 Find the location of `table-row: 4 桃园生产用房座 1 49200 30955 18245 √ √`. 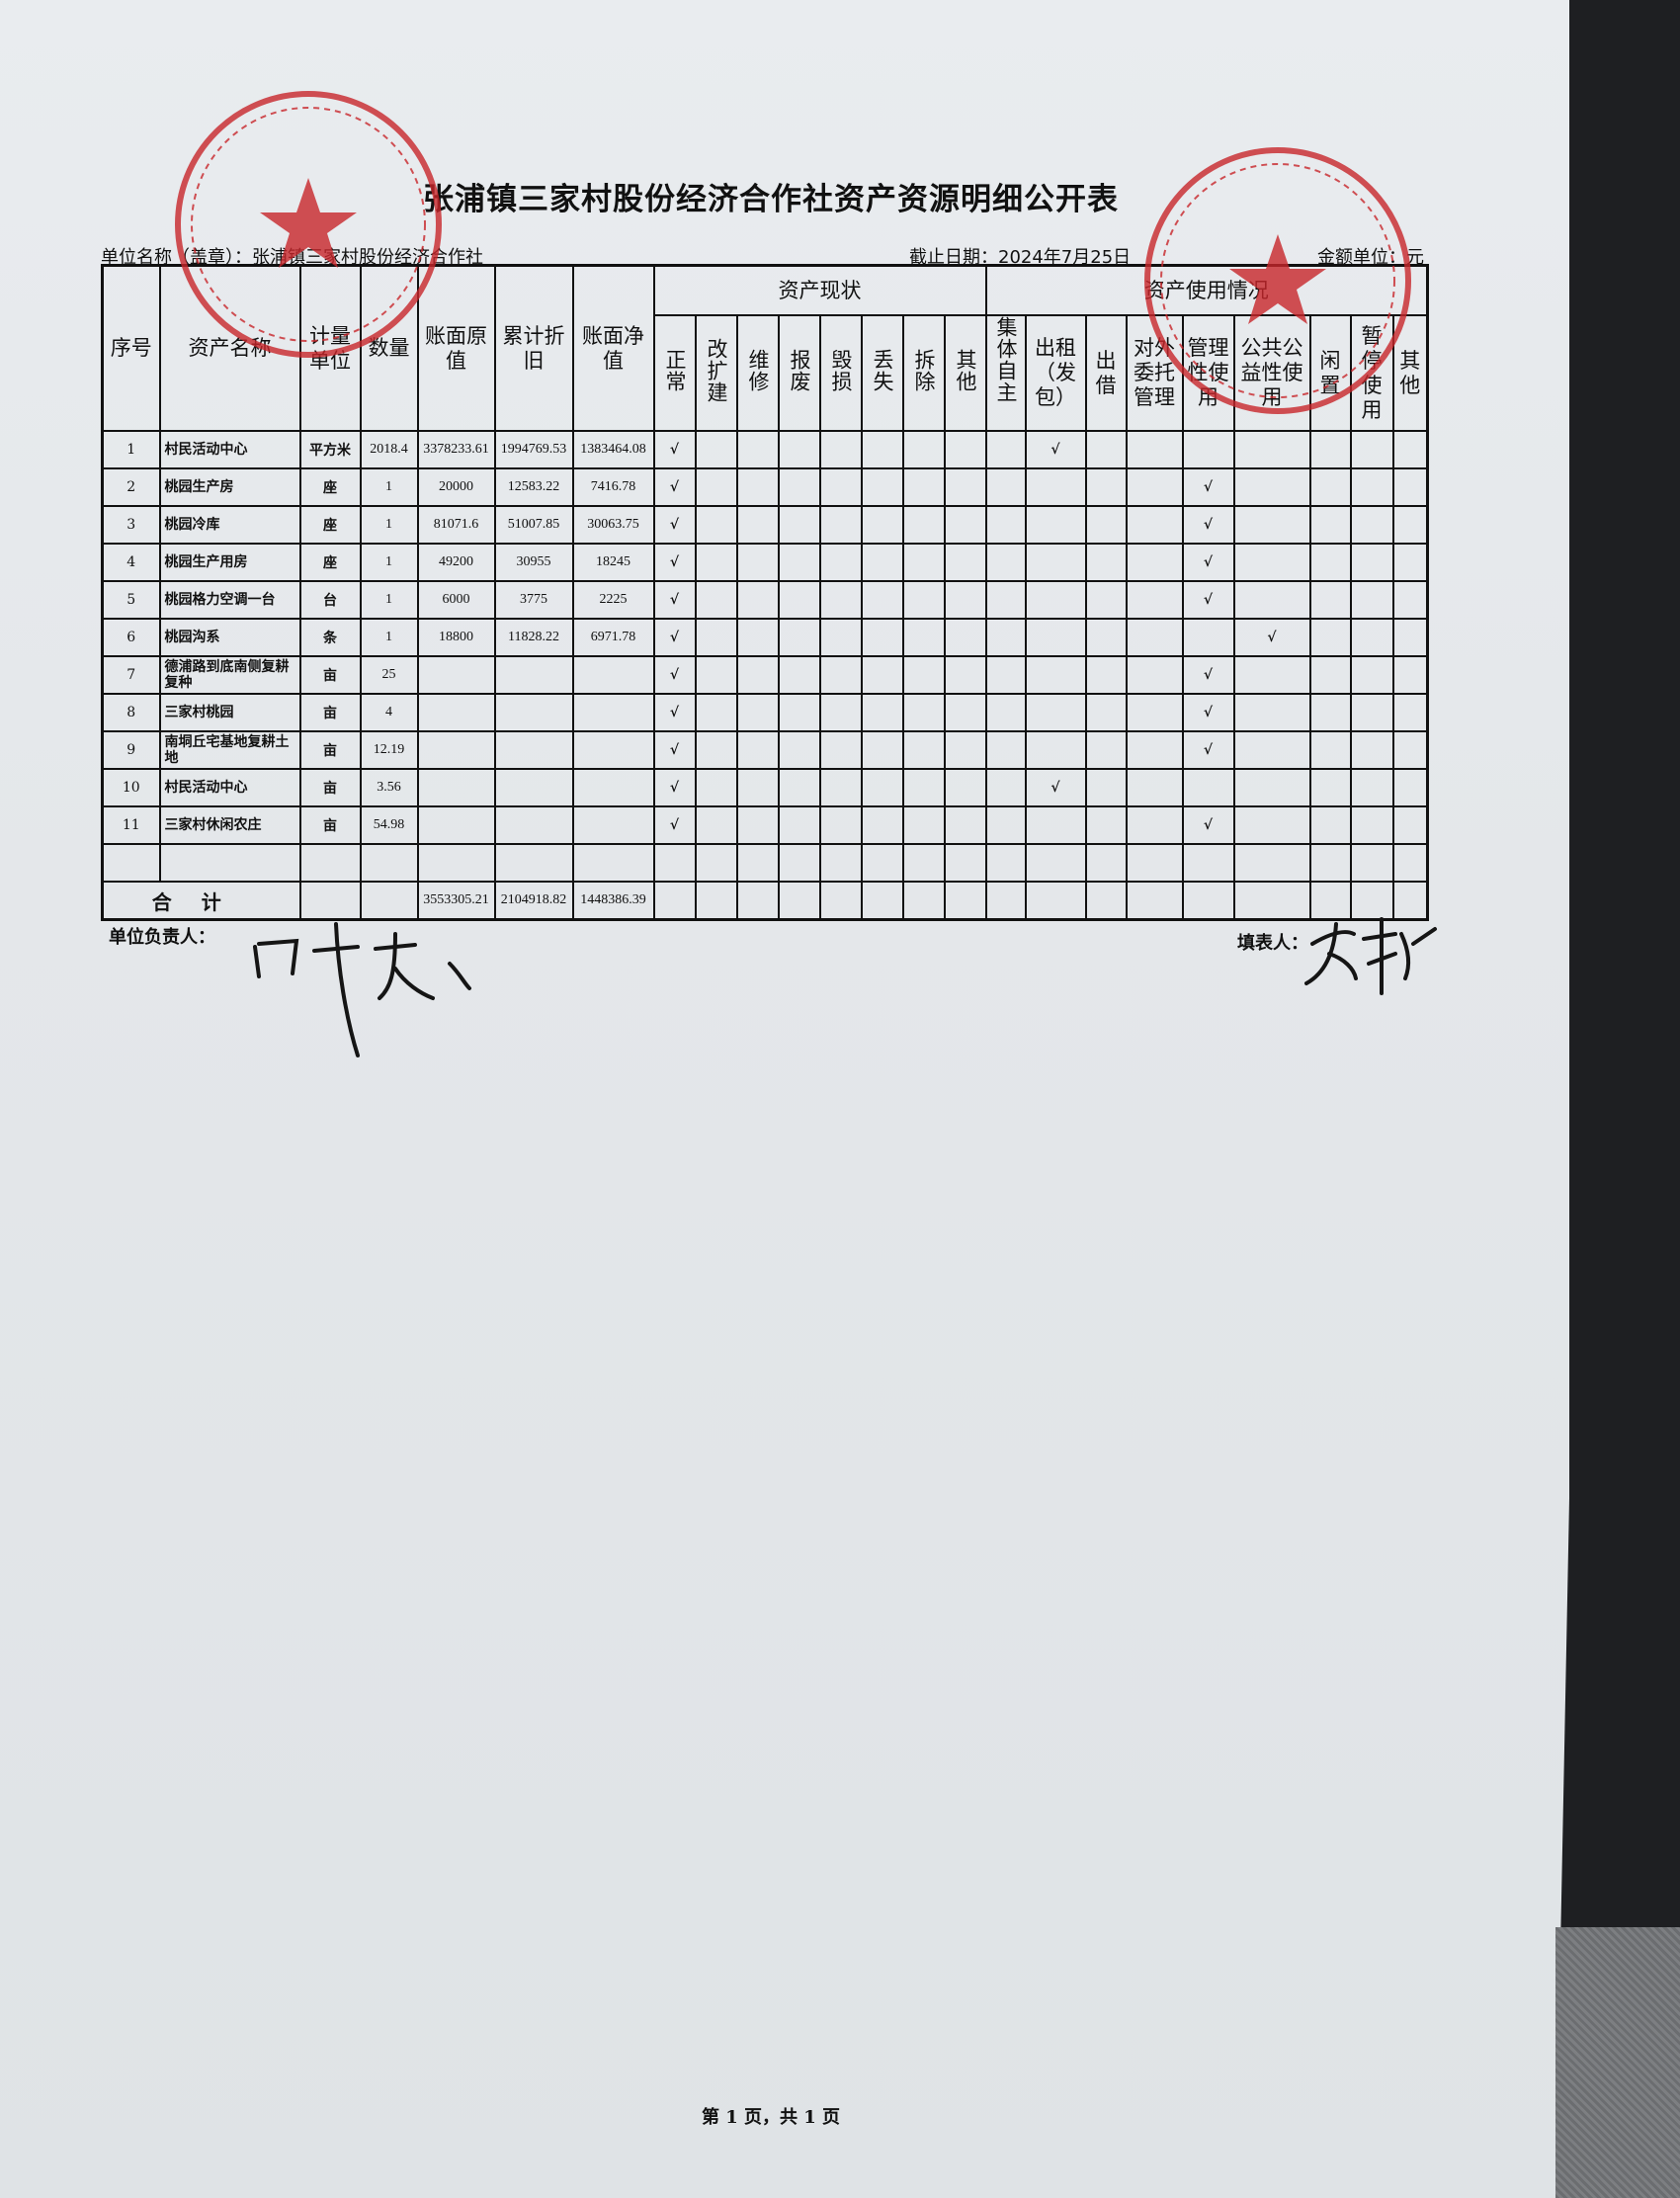

table-row: 4 桃园生产用房座 1 49200 30955 18245 √ √ is located at coordinates (765, 562).